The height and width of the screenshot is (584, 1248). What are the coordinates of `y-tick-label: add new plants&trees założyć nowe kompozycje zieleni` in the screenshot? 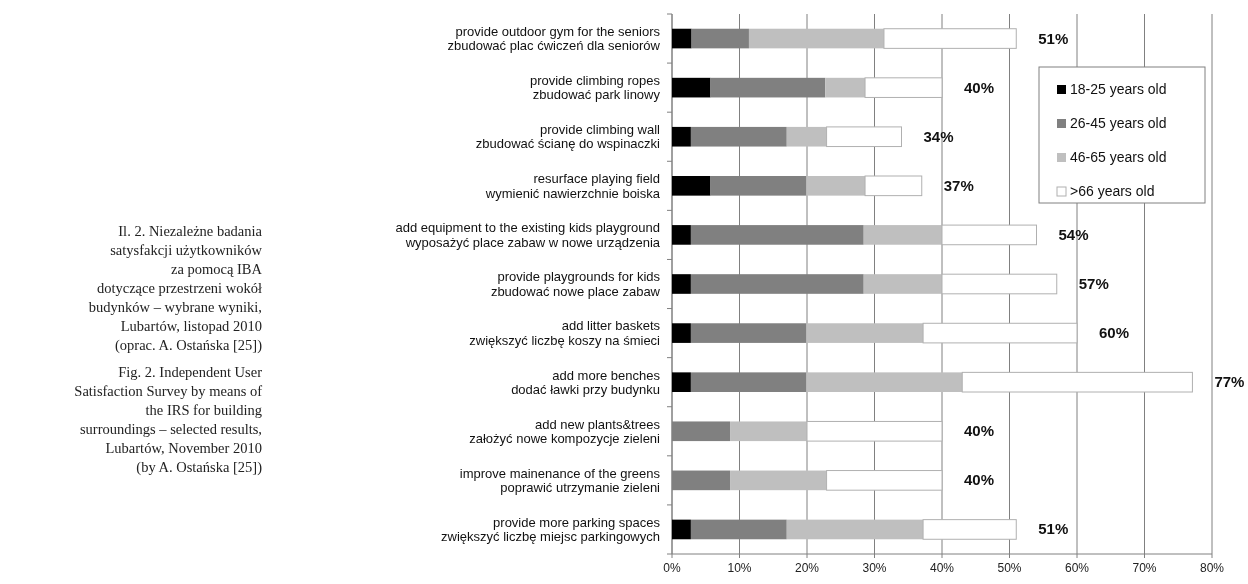 It's located at (565, 431).